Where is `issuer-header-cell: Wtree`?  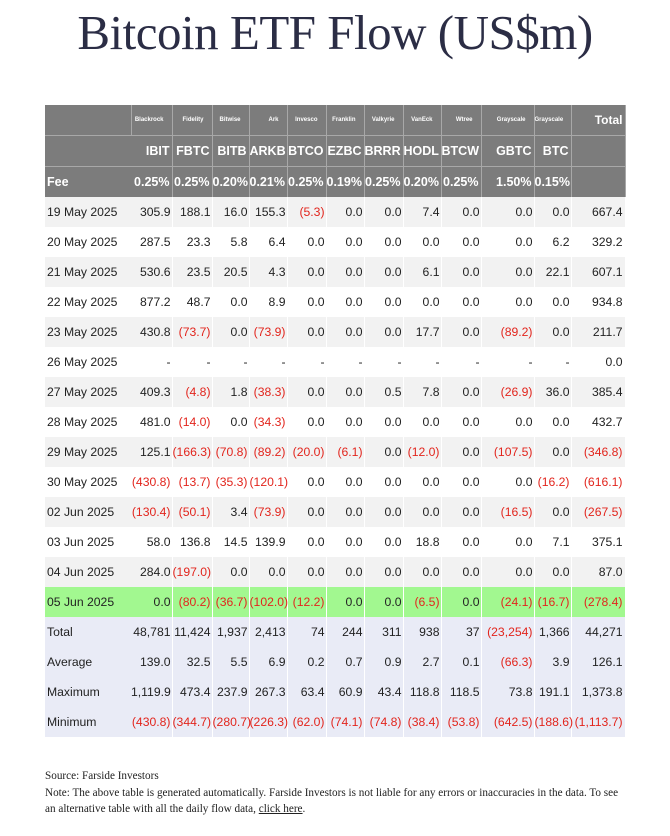 issuer-header-cell: Wtree is located at coordinates (461, 120).